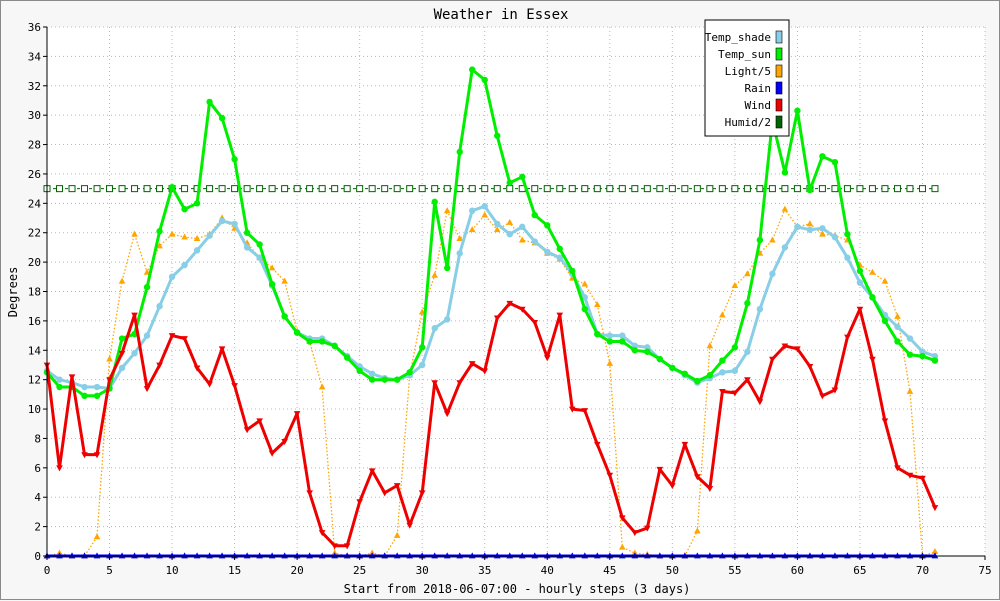 Image resolution: width=1000 pixels, height=601 pixels. Describe the element at coordinates (672, 570) in the screenshot. I see `x-tick-label: 50` at that location.